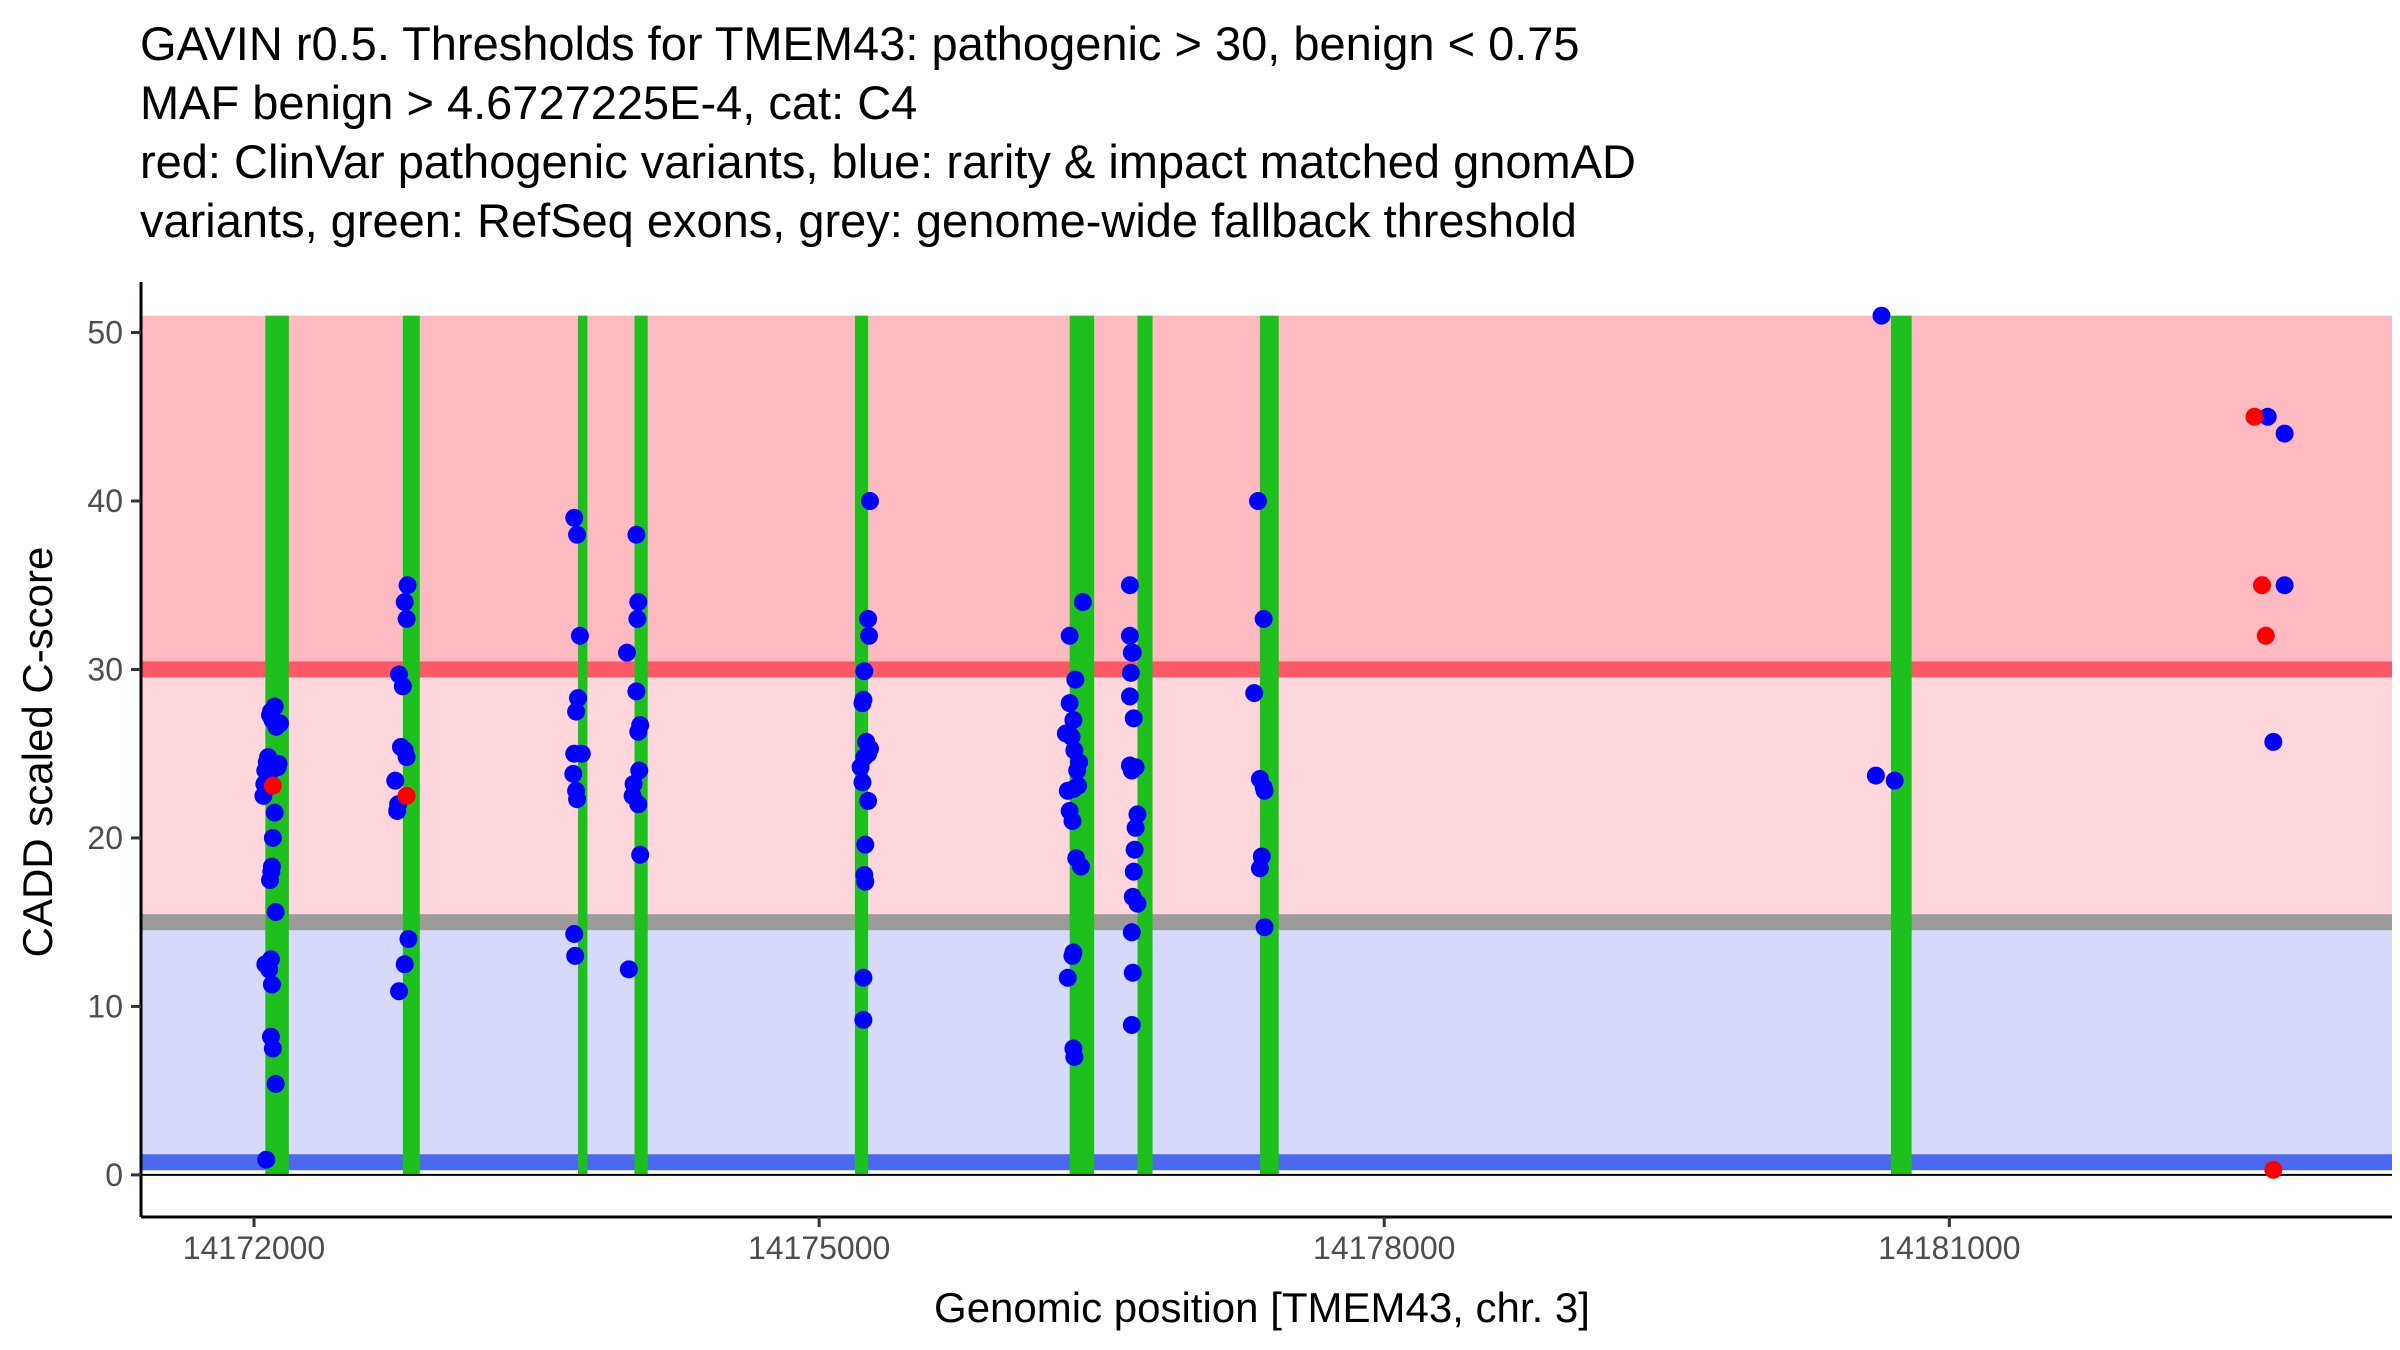 The width and height of the screenshot is (2400, 1350). Describe the element at coordinates (105, 501) in the screenshot. I see `y-tick-label: 40` at that location.